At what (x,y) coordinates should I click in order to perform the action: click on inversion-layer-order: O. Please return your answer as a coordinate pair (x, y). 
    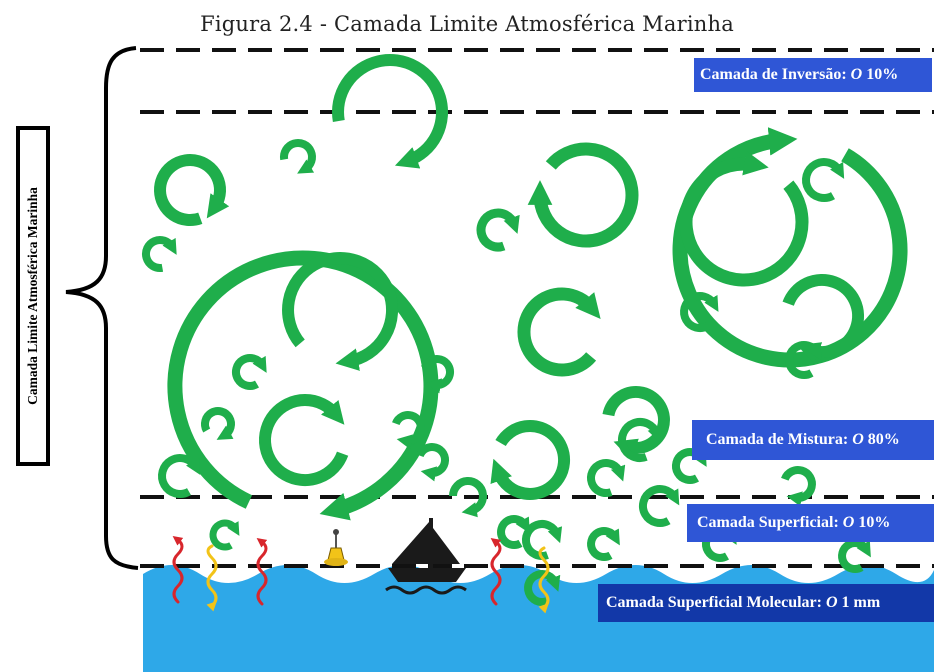
    Looking at the image, I should click on (856, 74).